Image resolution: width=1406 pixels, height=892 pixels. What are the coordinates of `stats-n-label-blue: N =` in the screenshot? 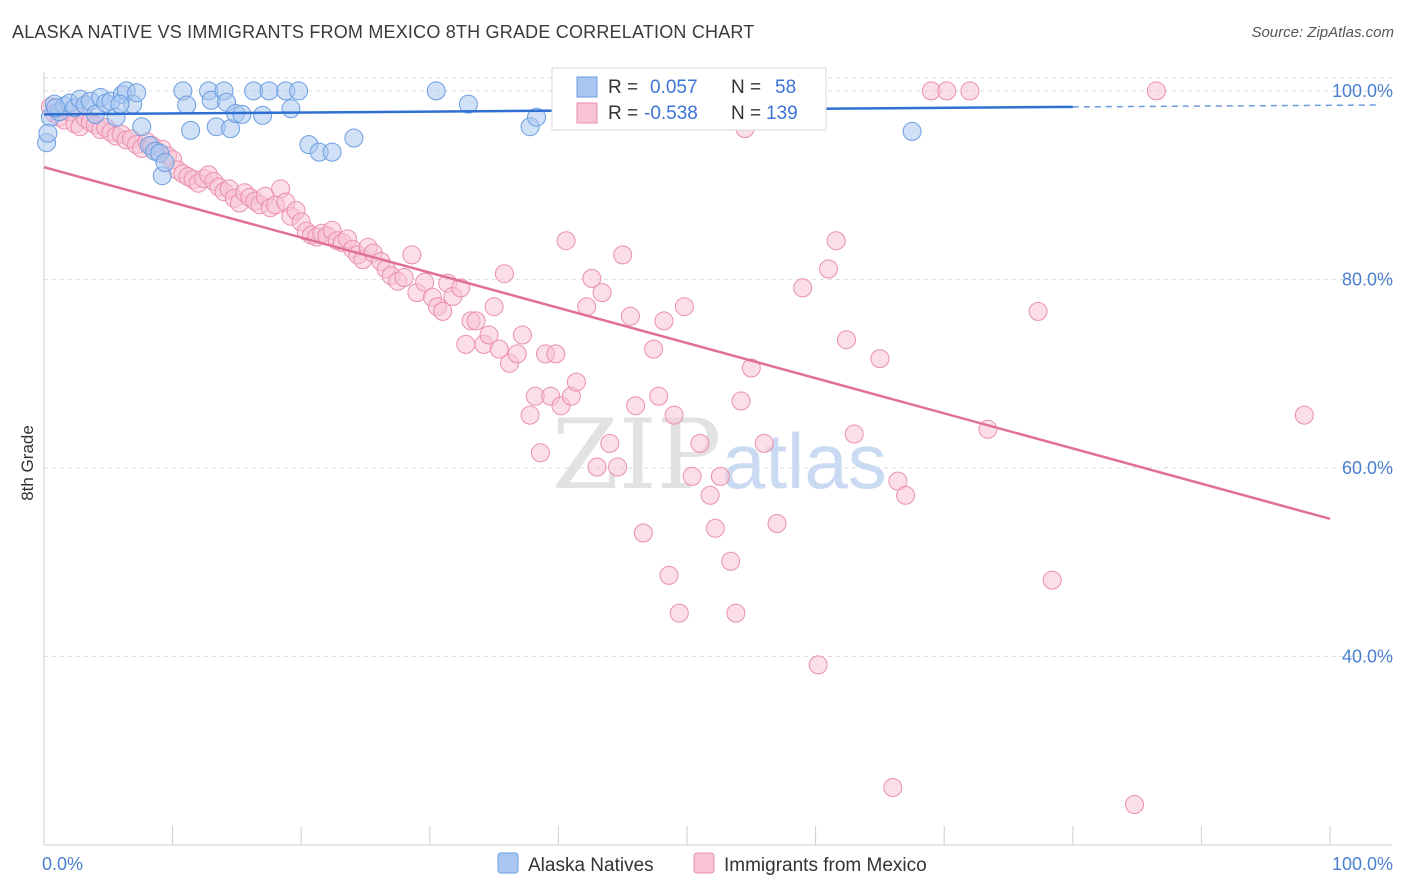 It's located at (746, 87).